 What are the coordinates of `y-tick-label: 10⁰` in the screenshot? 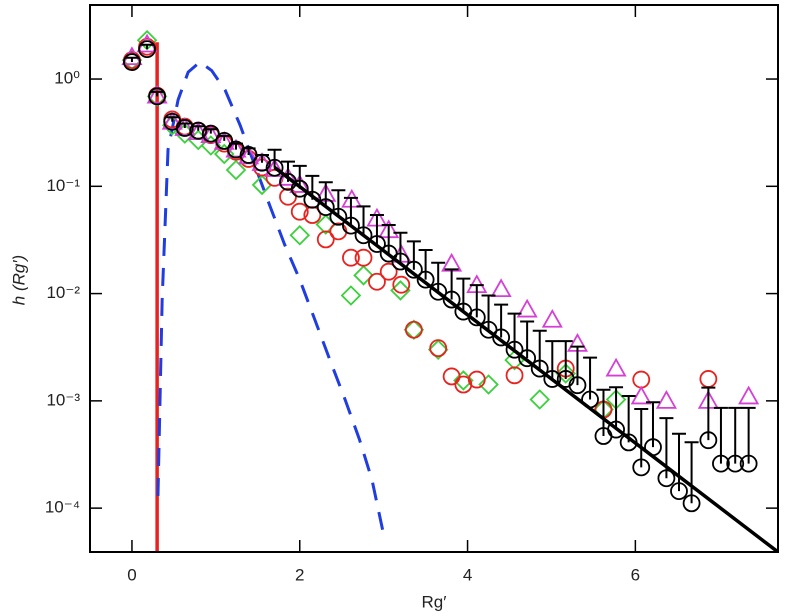 It's located at (67, 78).